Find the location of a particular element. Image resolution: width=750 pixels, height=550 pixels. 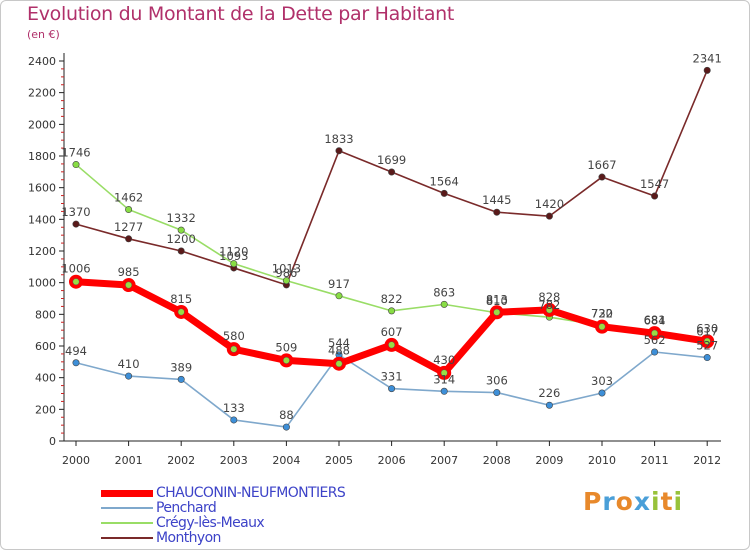

x-tick-label: 2005 is located at coordinates (339, 460).